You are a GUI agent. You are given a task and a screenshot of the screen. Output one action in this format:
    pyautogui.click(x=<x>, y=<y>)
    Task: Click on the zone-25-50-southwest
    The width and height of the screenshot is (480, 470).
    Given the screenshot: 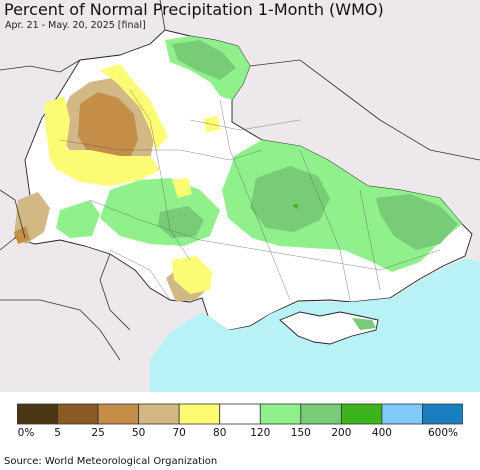 What is the action you would take?
    pyautogui.click(x=22, y=235)
    